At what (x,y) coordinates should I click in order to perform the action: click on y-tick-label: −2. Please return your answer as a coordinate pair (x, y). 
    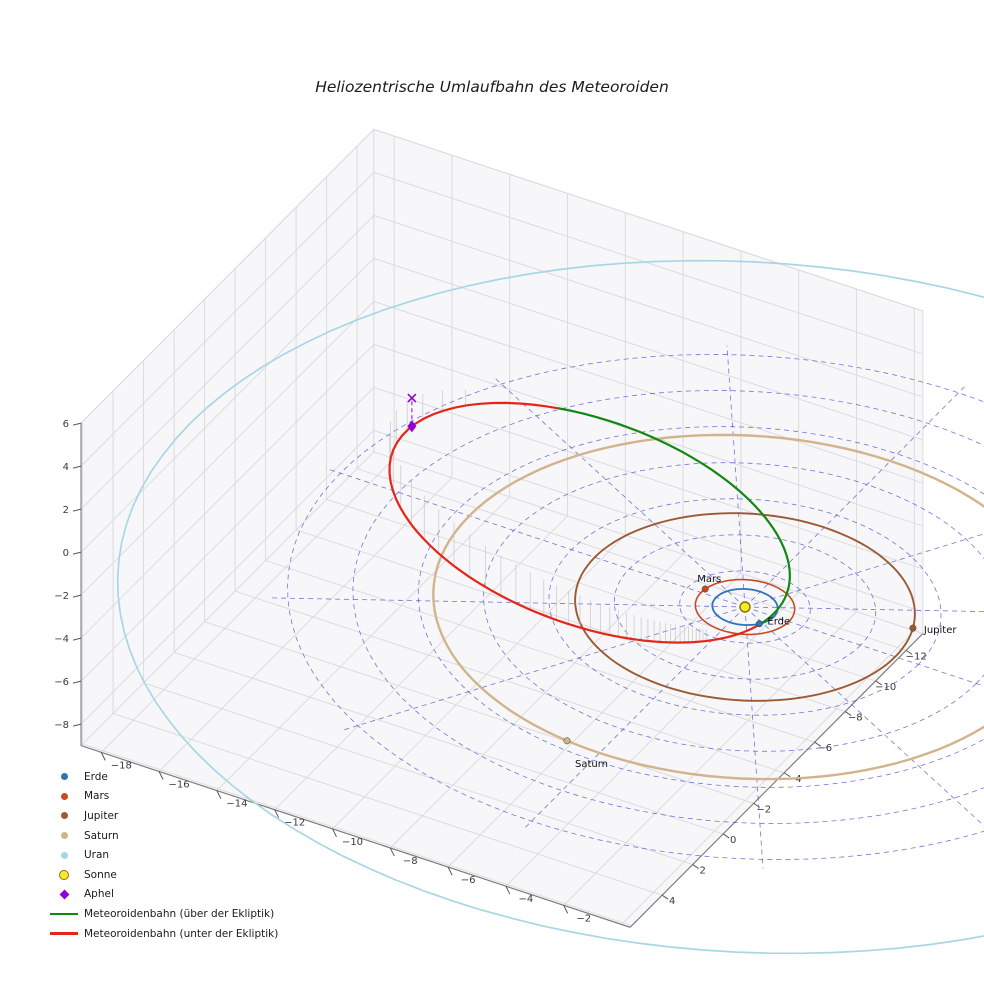
    Looking at the image, I should click on (763, 809).